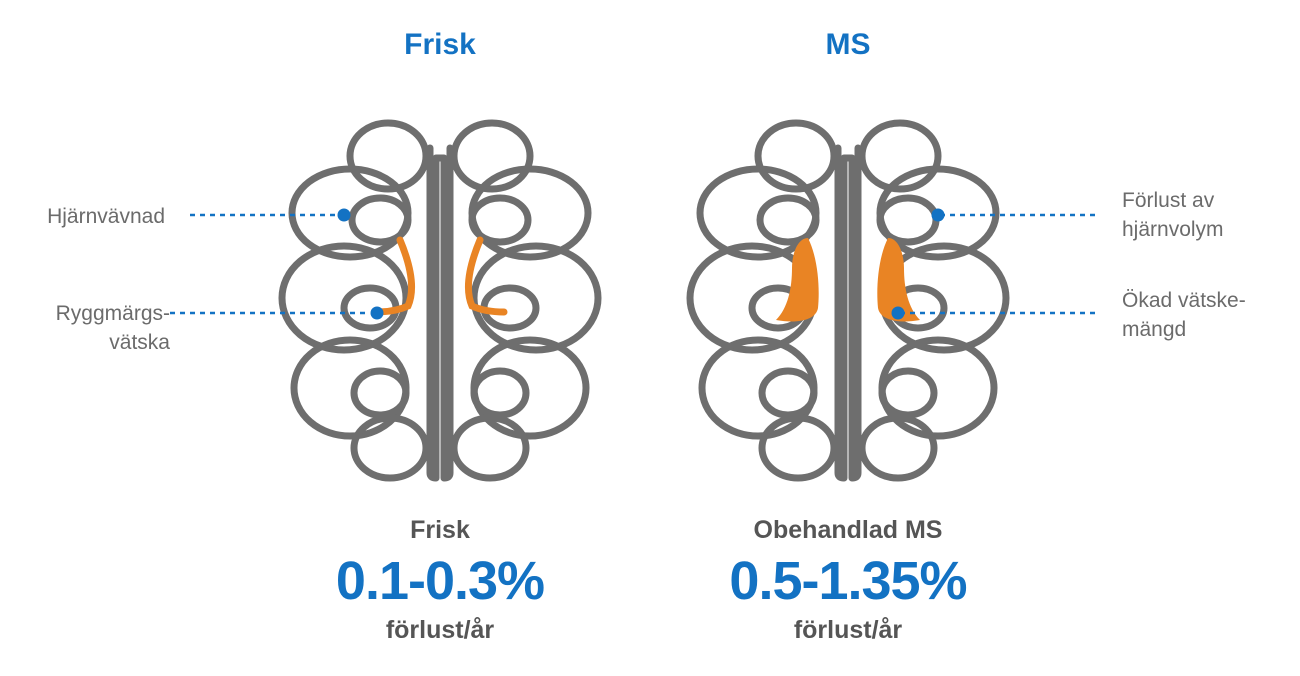 Image resolution: width=1300 pixels, height=676 pixels. I want to click on label-fluid: Ryggmärgs- vätska, so click(113, 328).